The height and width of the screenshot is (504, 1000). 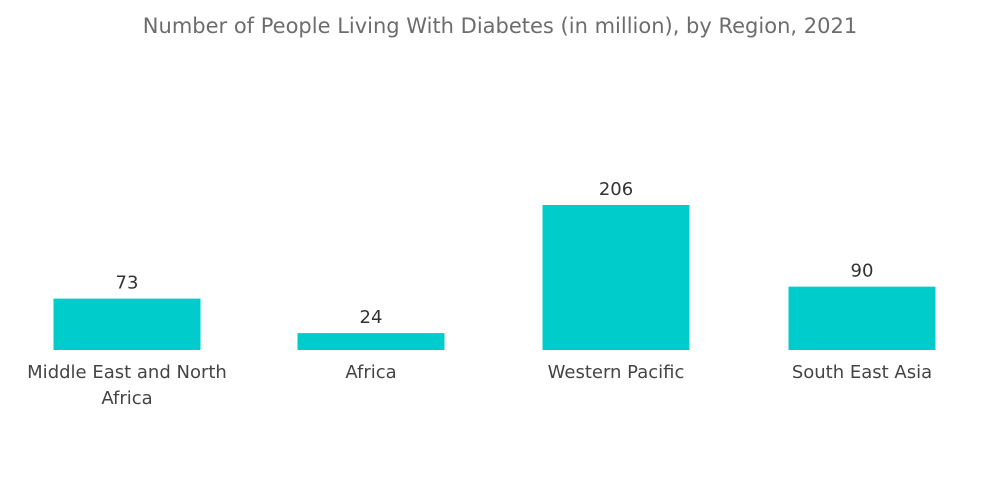 I want to click on category-label-1-line-0: Africa, so click(x=370, y=372).